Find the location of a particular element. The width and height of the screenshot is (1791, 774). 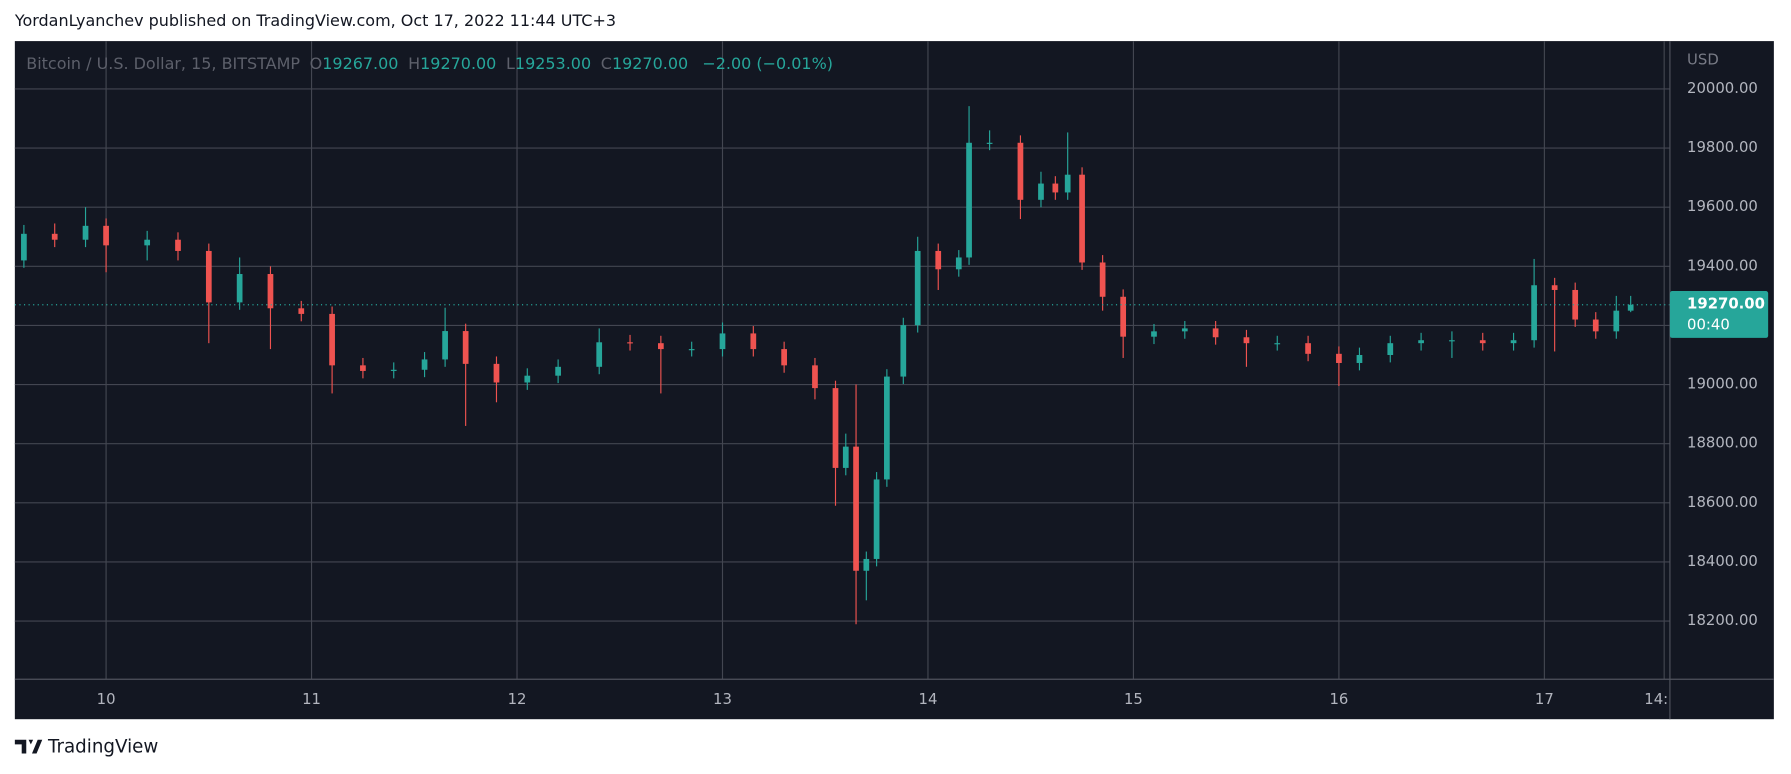

x-tick-label: 15 is located at coordinates (1133, 699).